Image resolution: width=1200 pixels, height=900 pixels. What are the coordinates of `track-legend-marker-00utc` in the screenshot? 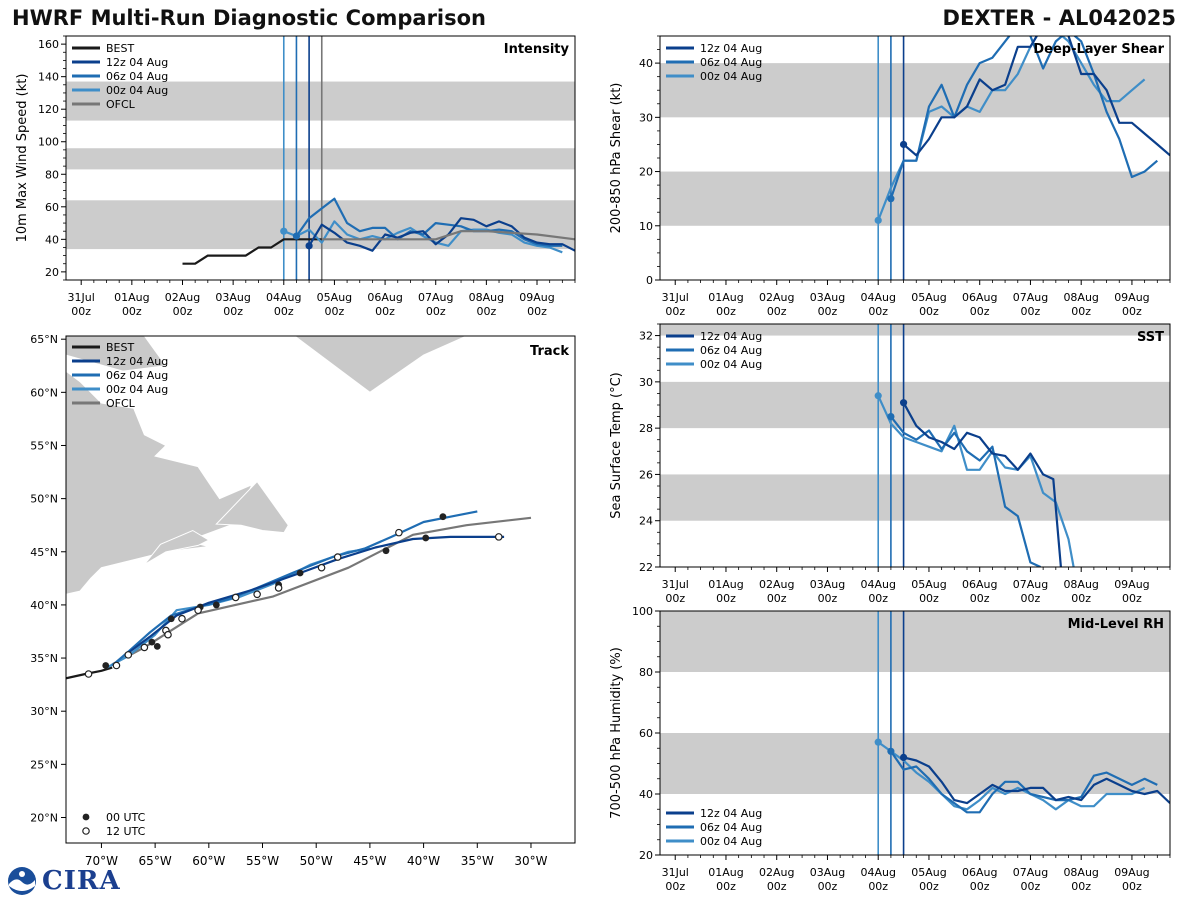 It's located at (86, 817).